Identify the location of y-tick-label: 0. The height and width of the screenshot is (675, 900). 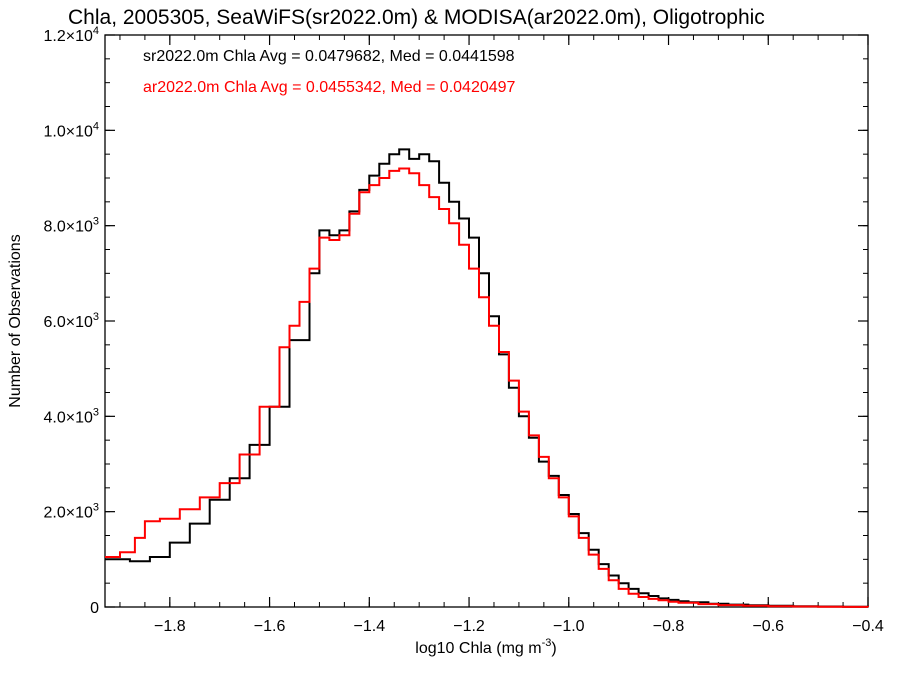
(94, 608).